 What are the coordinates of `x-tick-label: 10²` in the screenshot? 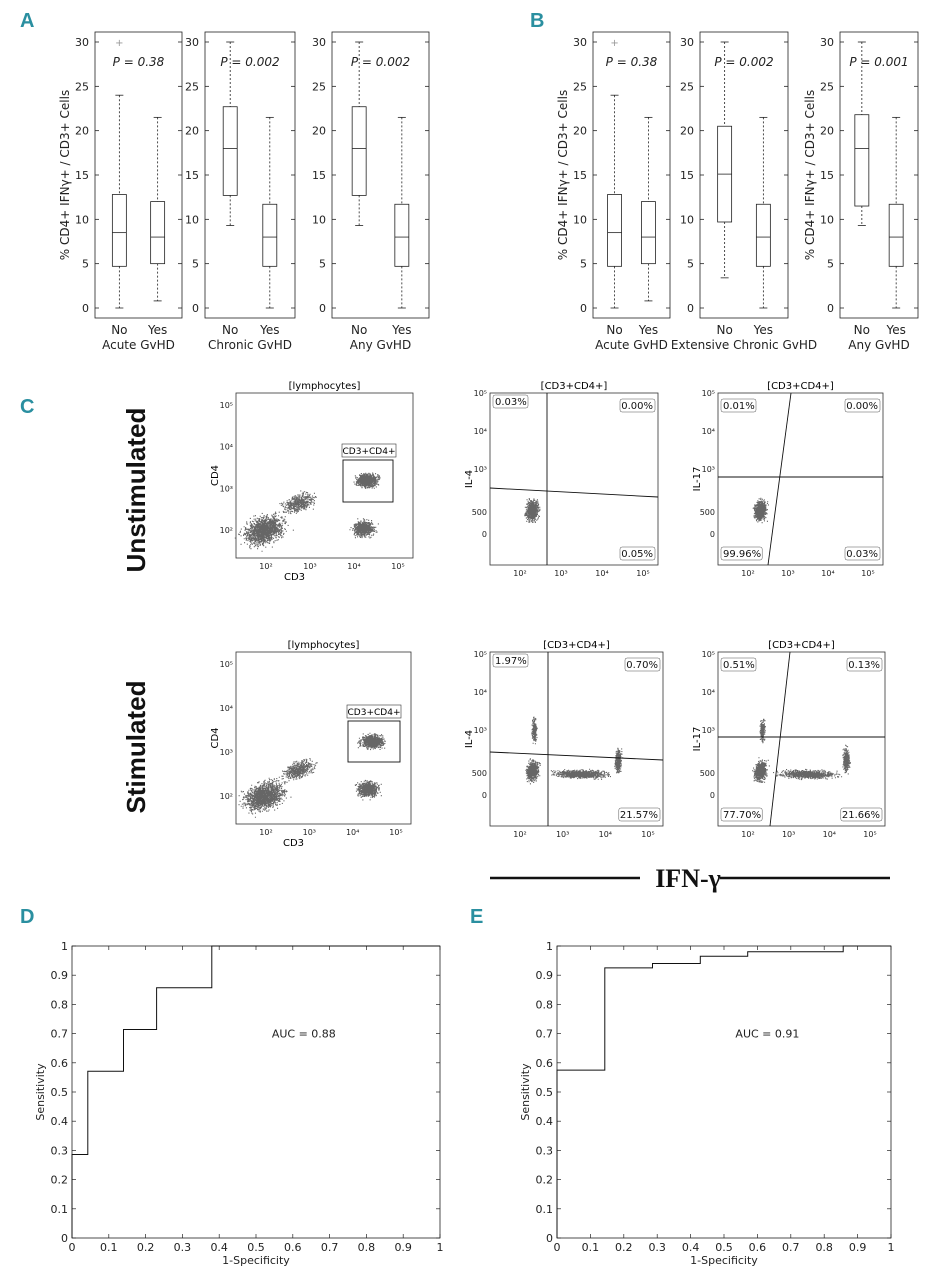 It's located at (747, 834).